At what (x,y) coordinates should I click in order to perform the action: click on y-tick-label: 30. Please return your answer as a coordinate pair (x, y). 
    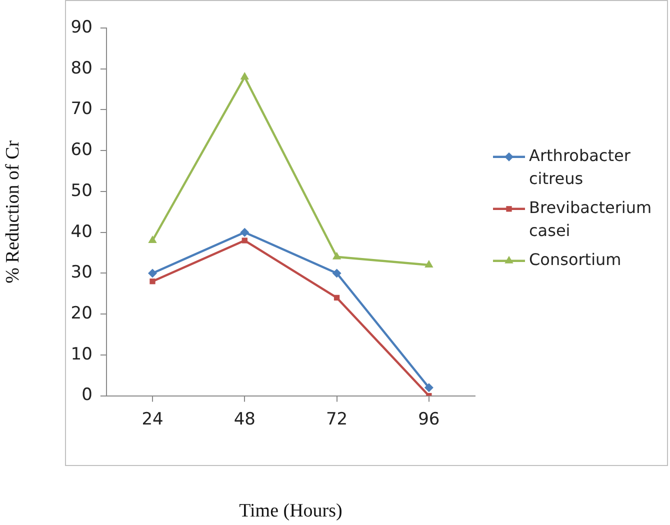
    Looking at the image, I should click on (81, 272).